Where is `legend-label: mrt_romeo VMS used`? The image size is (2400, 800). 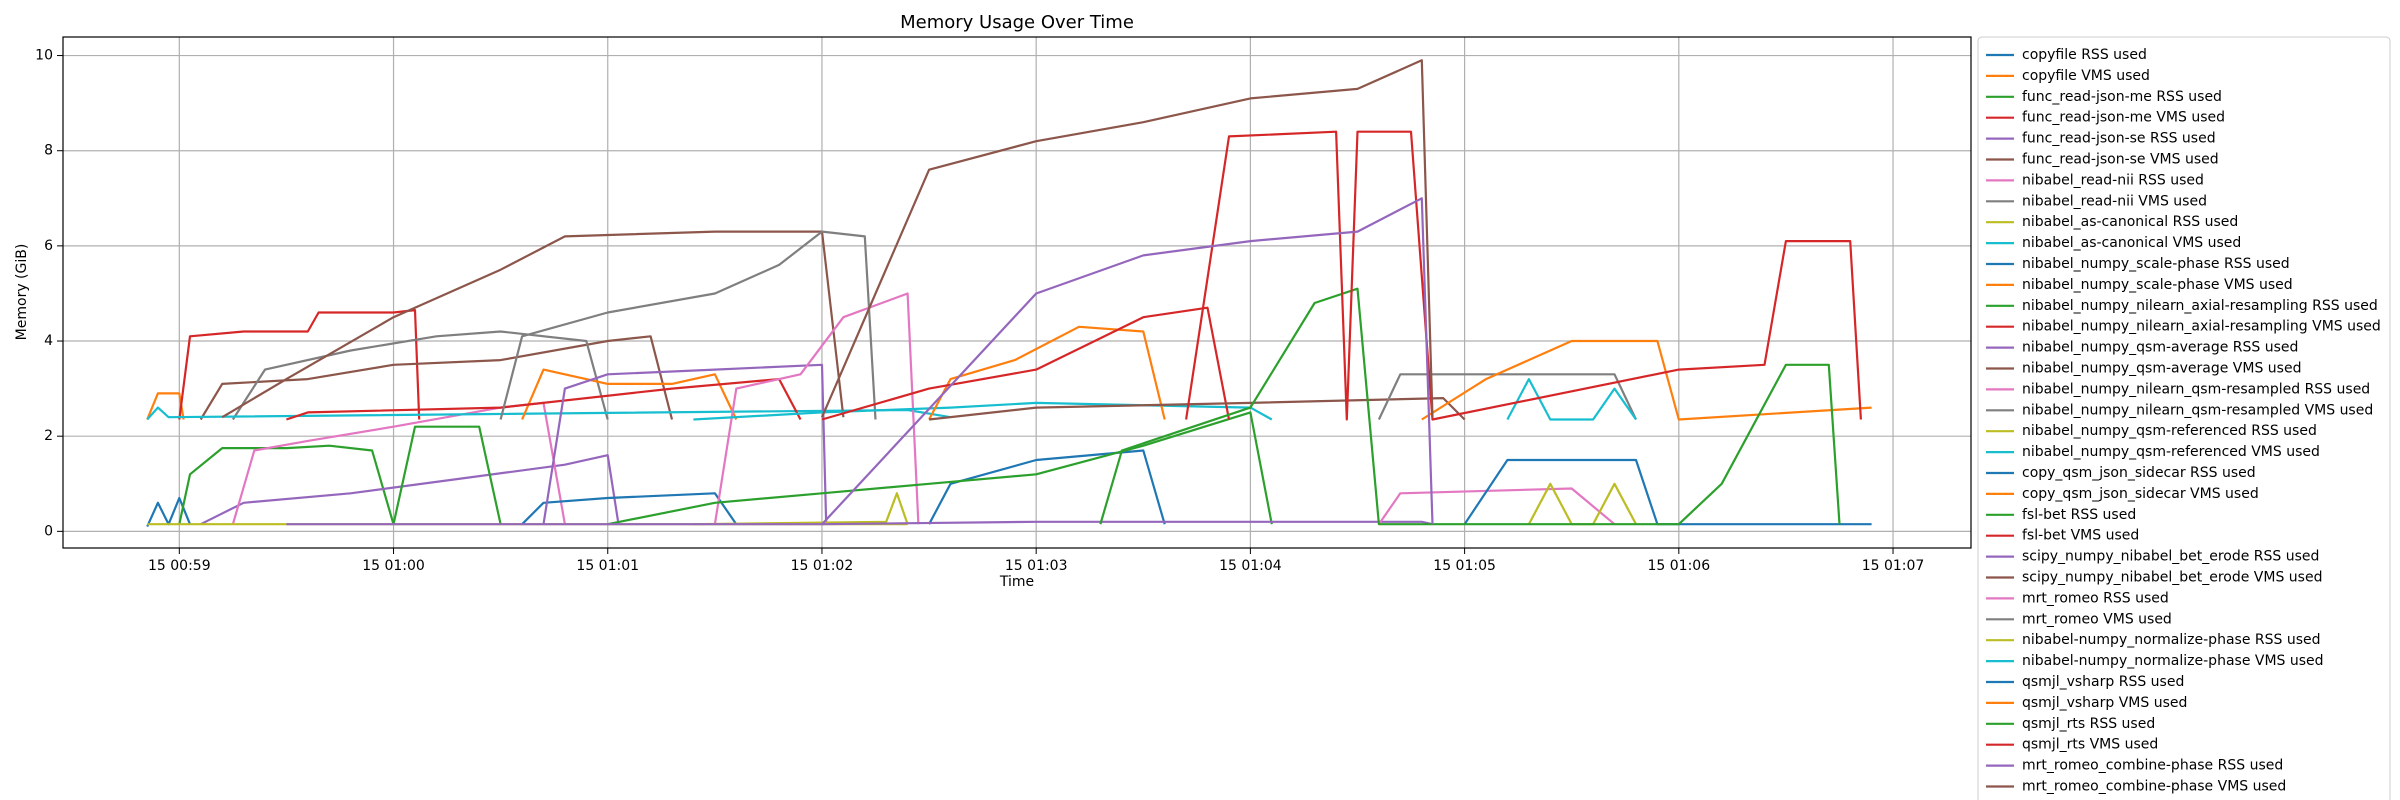
legend-label: mrt_romeo VMS used is located at coordinates (2097, 619).